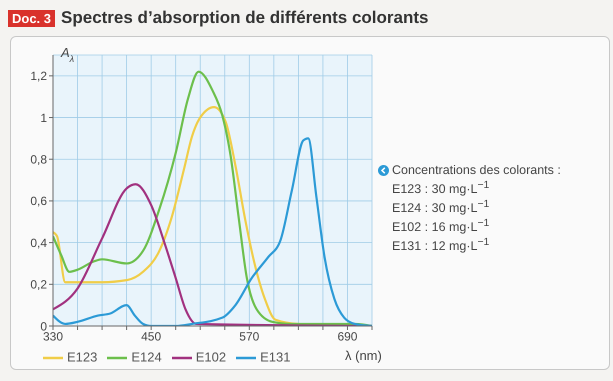  I want to click on chart-title: Spectres d’absorption de différents colorants, so click(244, 18).